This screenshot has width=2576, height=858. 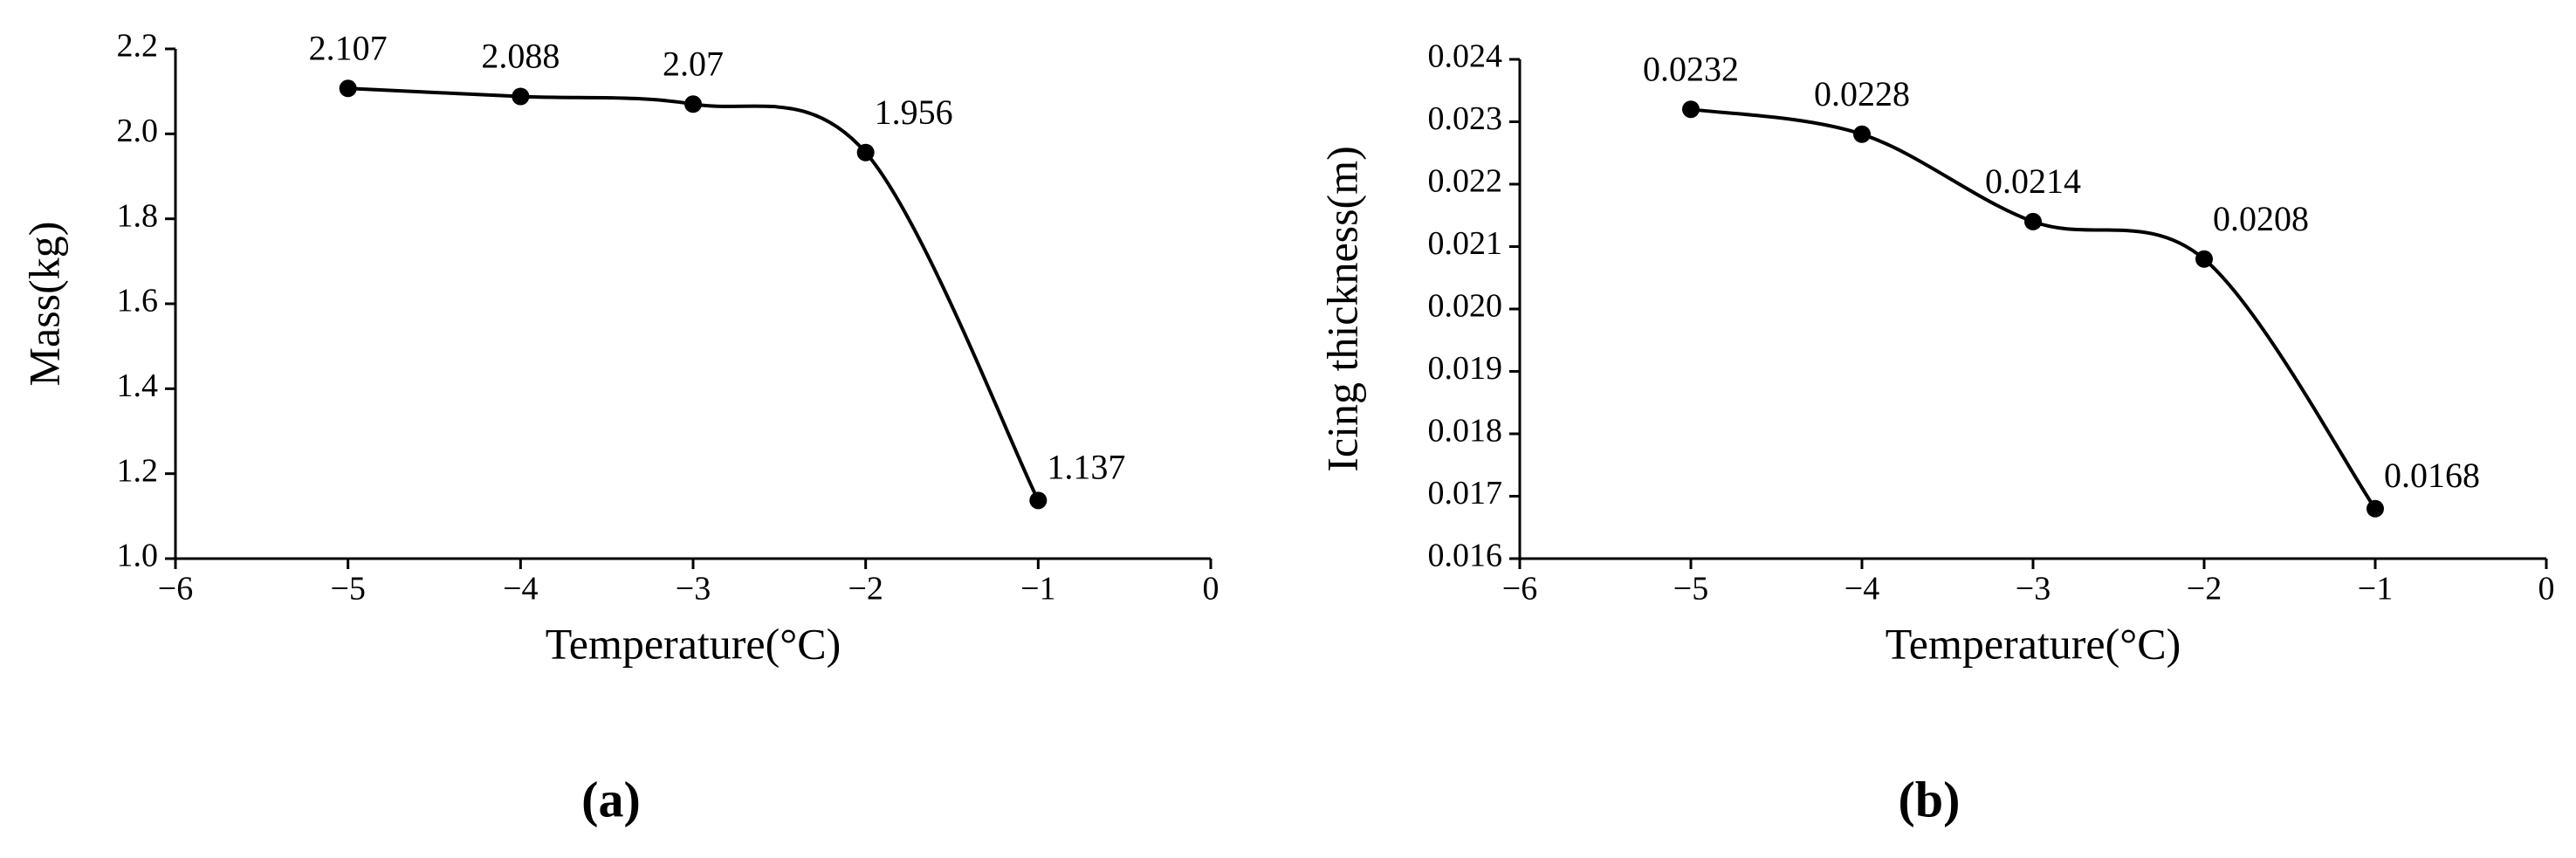 I want to click on y-tick-label: 1.2, so click(x=138, y=470).